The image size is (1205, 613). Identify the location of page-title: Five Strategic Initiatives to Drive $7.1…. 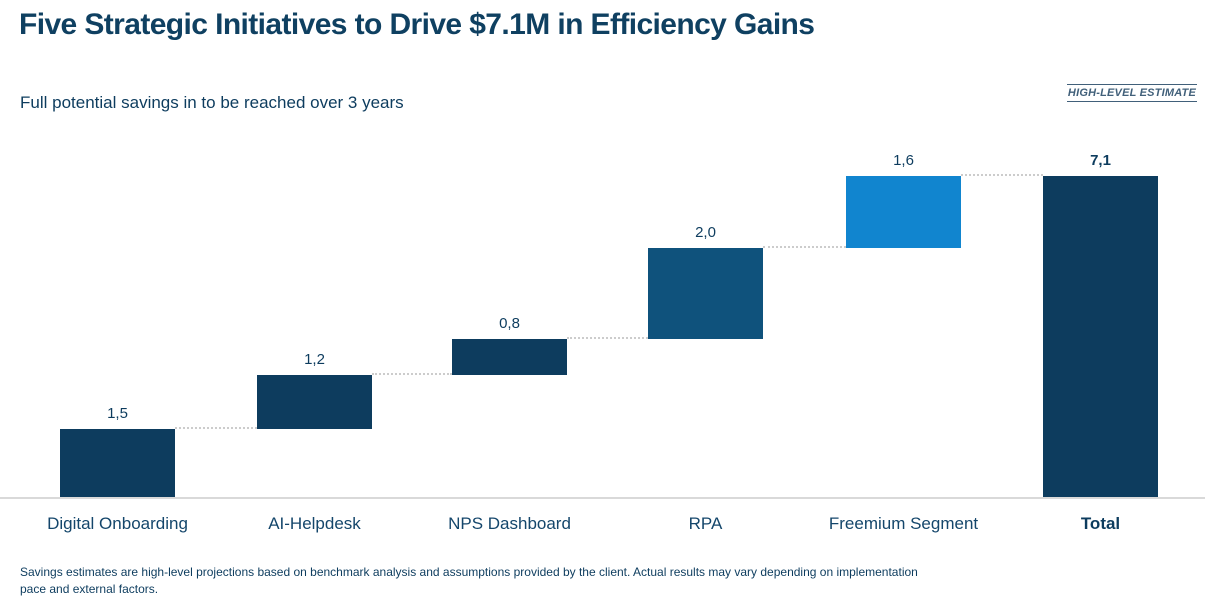
(417, 24).